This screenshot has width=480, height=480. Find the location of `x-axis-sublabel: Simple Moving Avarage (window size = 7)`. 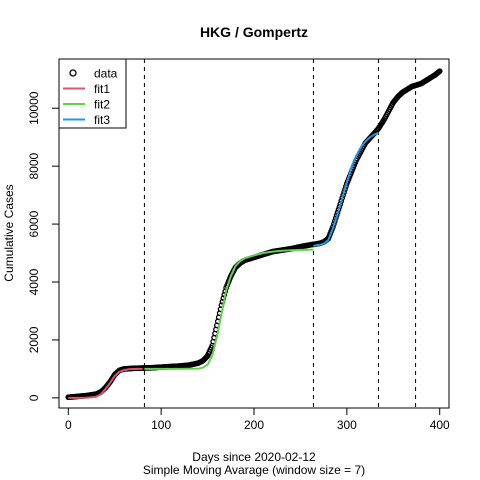

x-axis-sublabel: Simple Moving Avarage (window size = 7) is located at coordinates (254, 470).